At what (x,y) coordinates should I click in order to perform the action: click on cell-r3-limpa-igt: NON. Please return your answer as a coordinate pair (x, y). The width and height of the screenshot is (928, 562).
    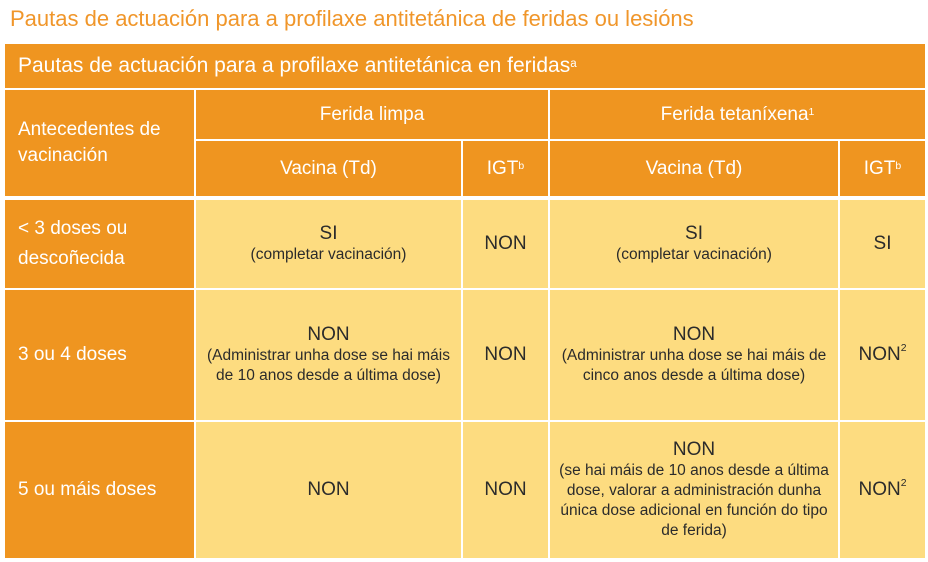
    Looking at the image, I should click on (505, 490).